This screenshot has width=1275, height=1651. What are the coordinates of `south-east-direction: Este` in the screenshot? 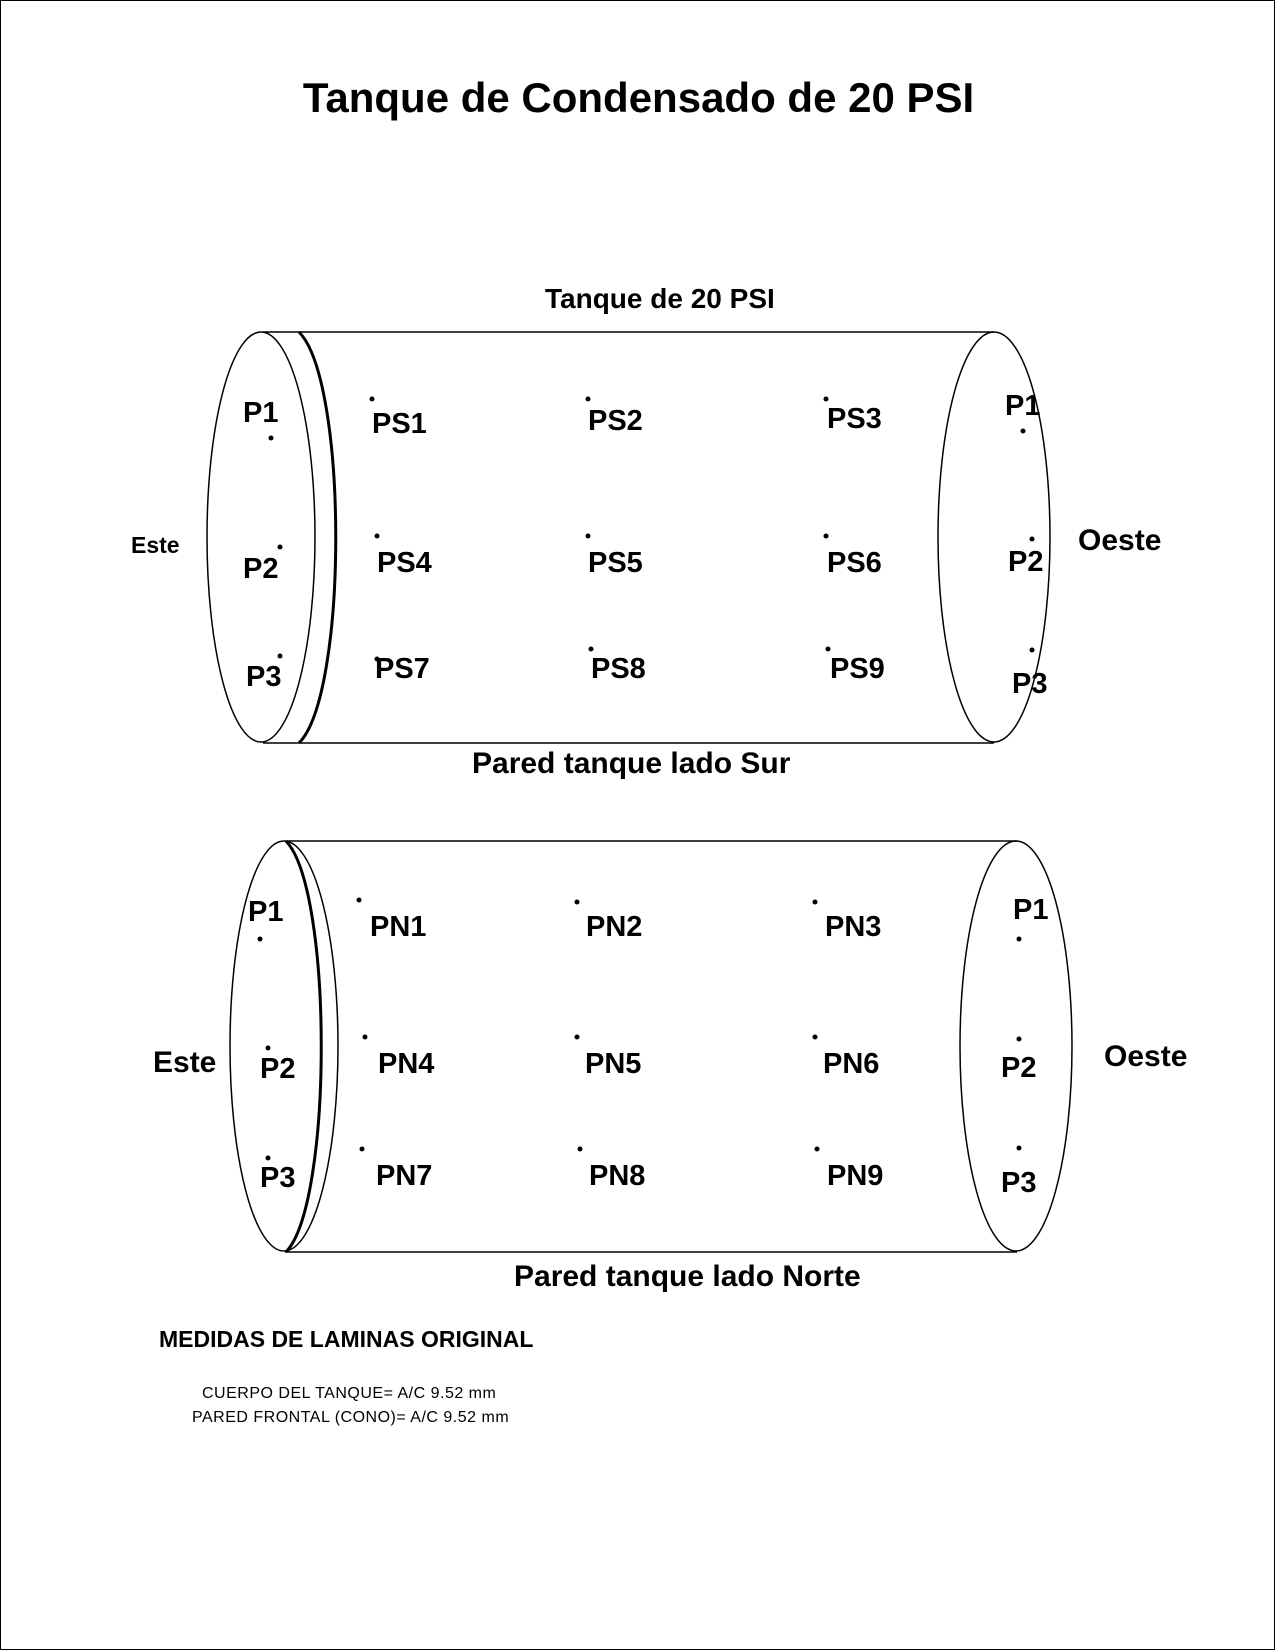 It's located at (155, 545).